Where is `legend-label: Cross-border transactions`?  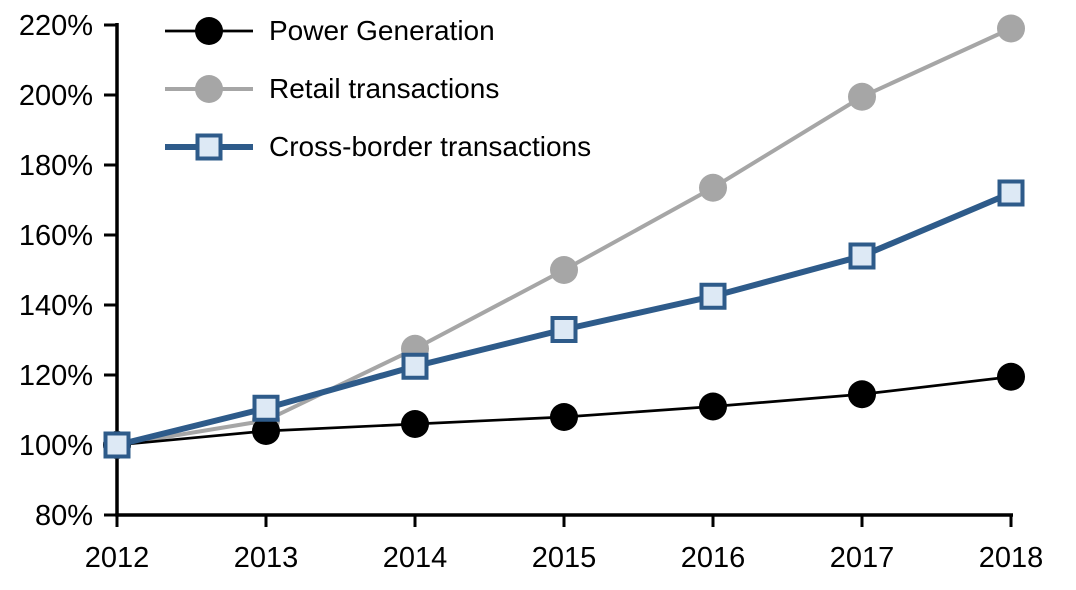 legend-label: Cross-border transactions is located at coordinates (430, 146).